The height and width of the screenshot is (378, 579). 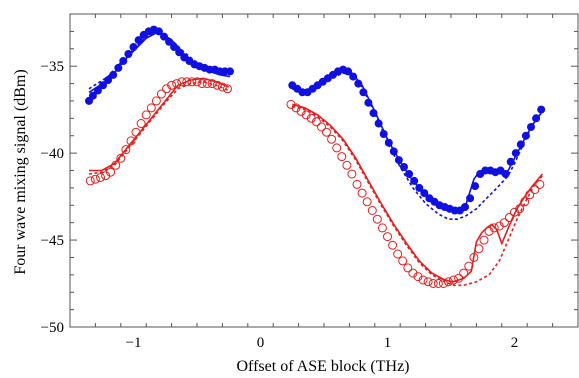 I want to click on x-tick-label: 0, so click(x=261, y=343).